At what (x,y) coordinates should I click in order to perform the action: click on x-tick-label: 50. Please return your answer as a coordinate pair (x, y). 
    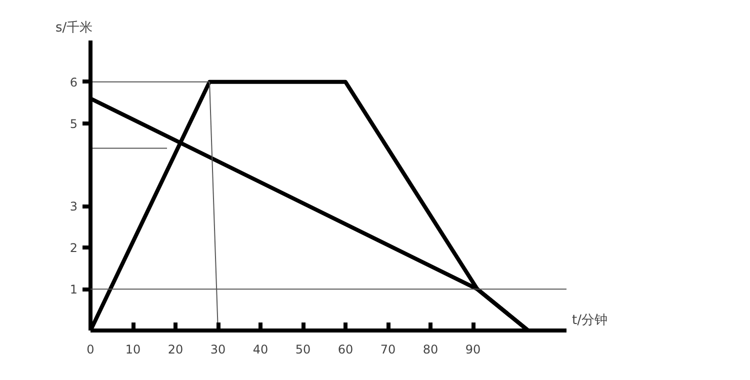
    Looking at the image, I should click on (303, 349).